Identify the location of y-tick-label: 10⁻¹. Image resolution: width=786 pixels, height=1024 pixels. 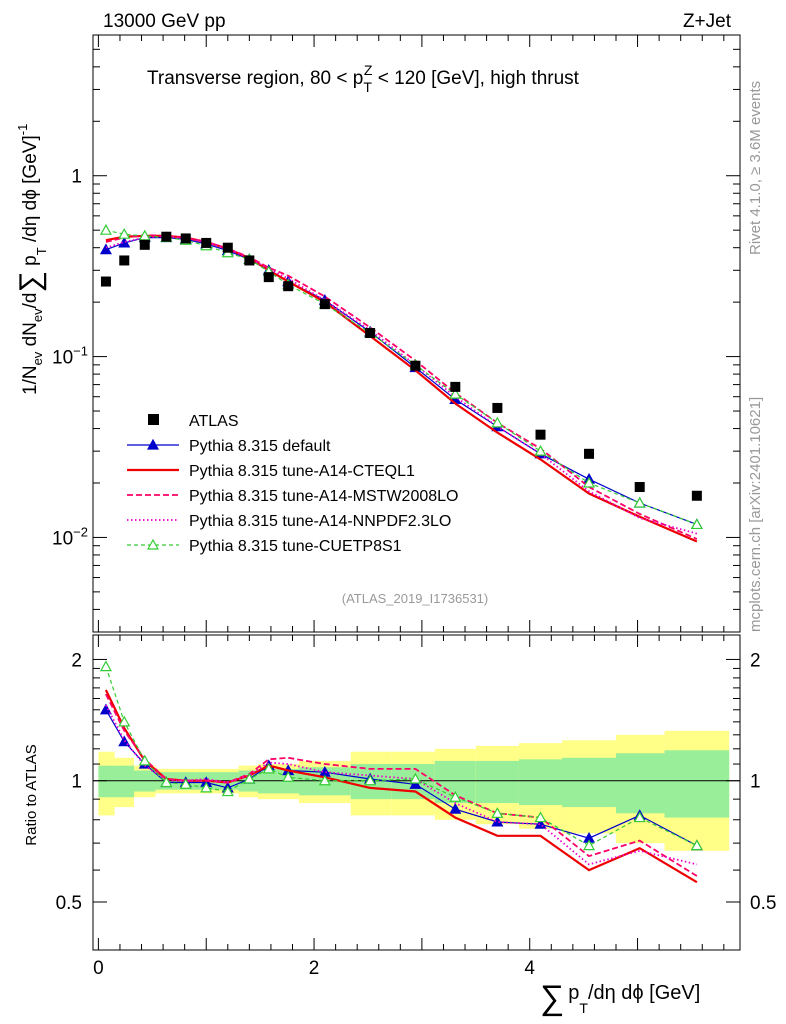
(70, 356).